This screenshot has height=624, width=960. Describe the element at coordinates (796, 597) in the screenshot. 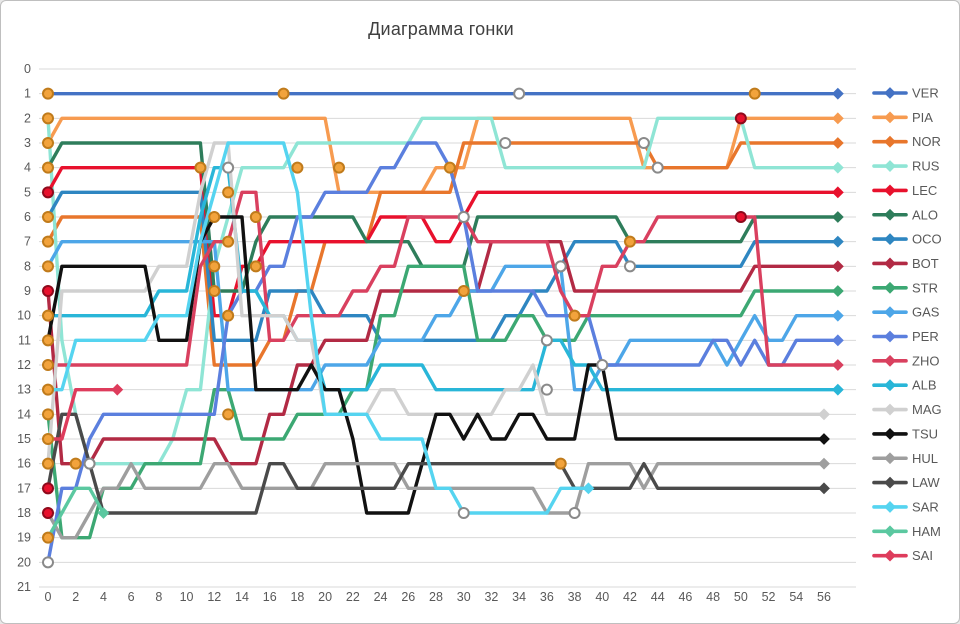

I see `x-axis-tick-label: 54` at that location.